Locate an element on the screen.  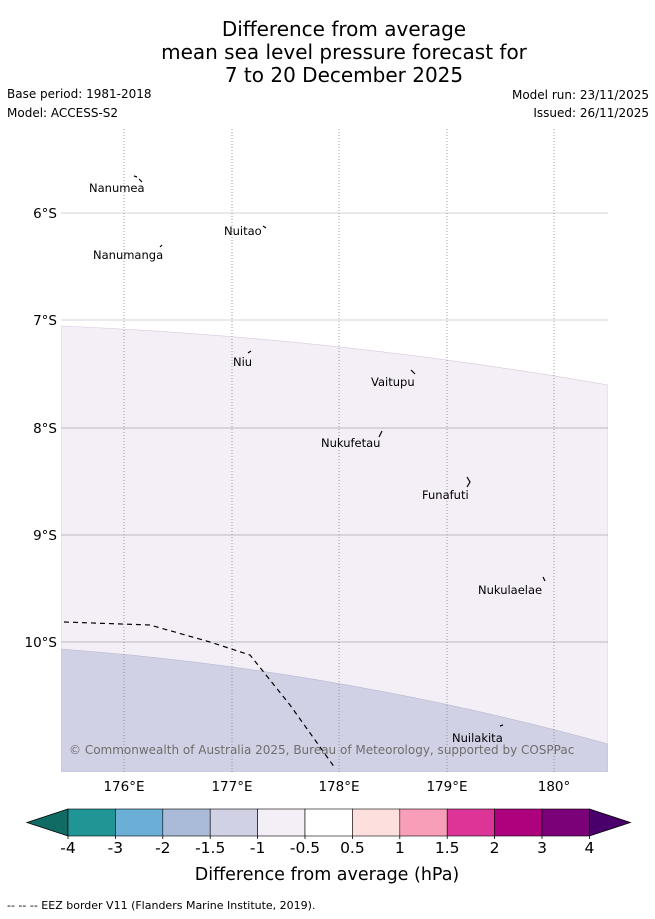
place-label-nuitao: Nuitao is located at coordinates (243, 231).